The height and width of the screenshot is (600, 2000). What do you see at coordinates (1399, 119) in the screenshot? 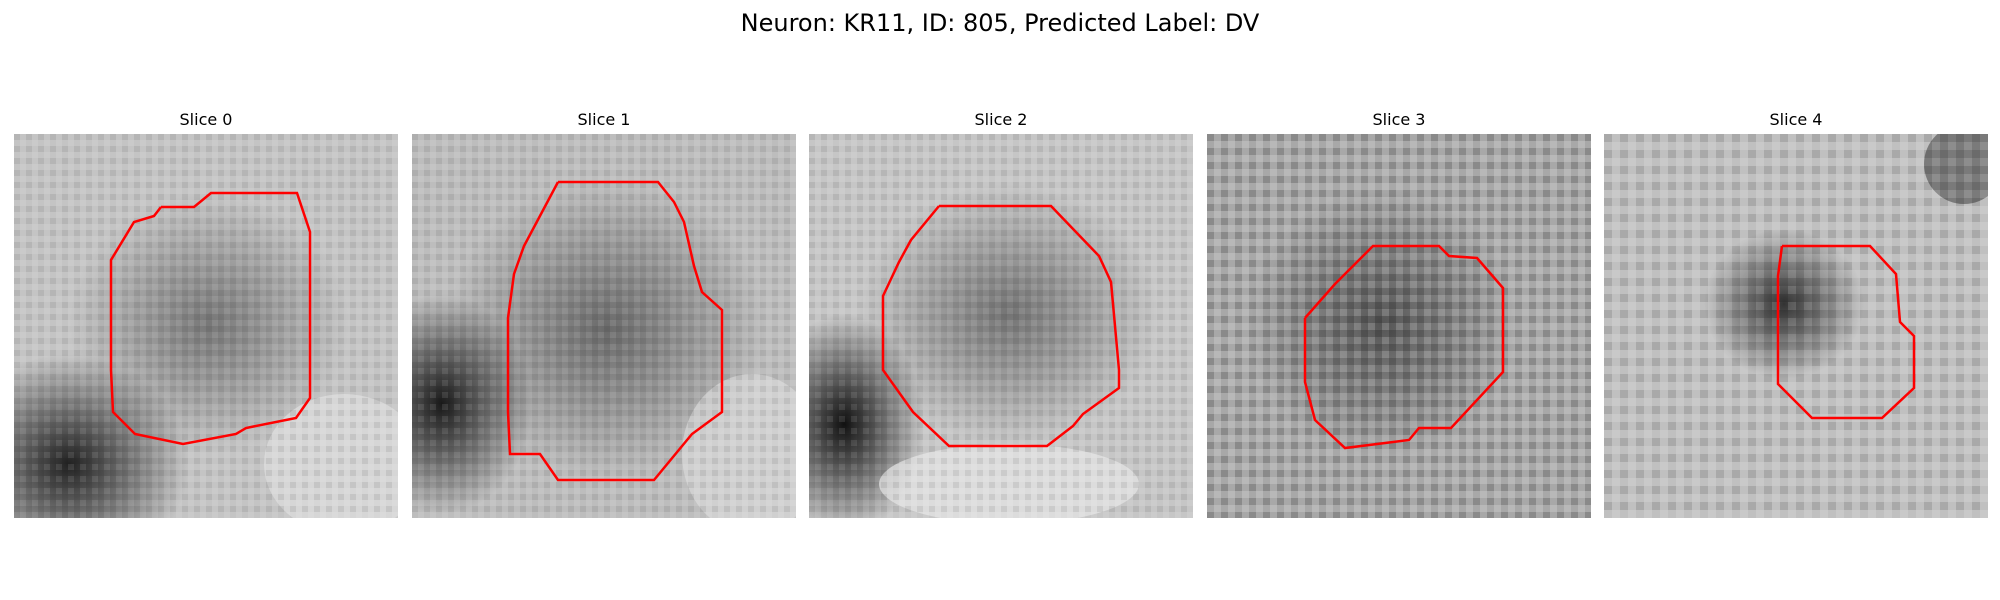
I see `slice-title-3: Slice 3` at bounding box center [1399, 119].